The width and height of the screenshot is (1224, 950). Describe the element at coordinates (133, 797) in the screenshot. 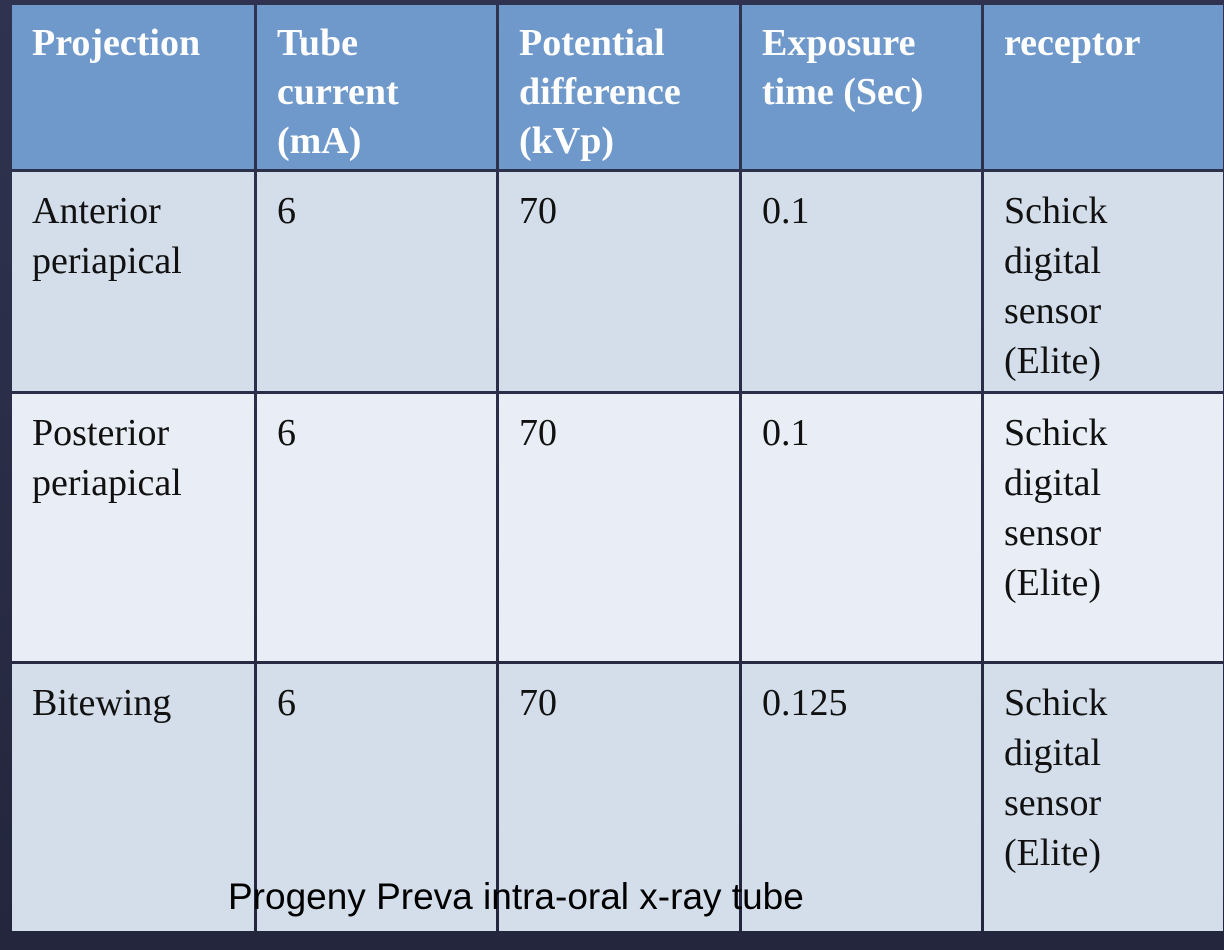

I see `table-cell: Bitewing` at that location.